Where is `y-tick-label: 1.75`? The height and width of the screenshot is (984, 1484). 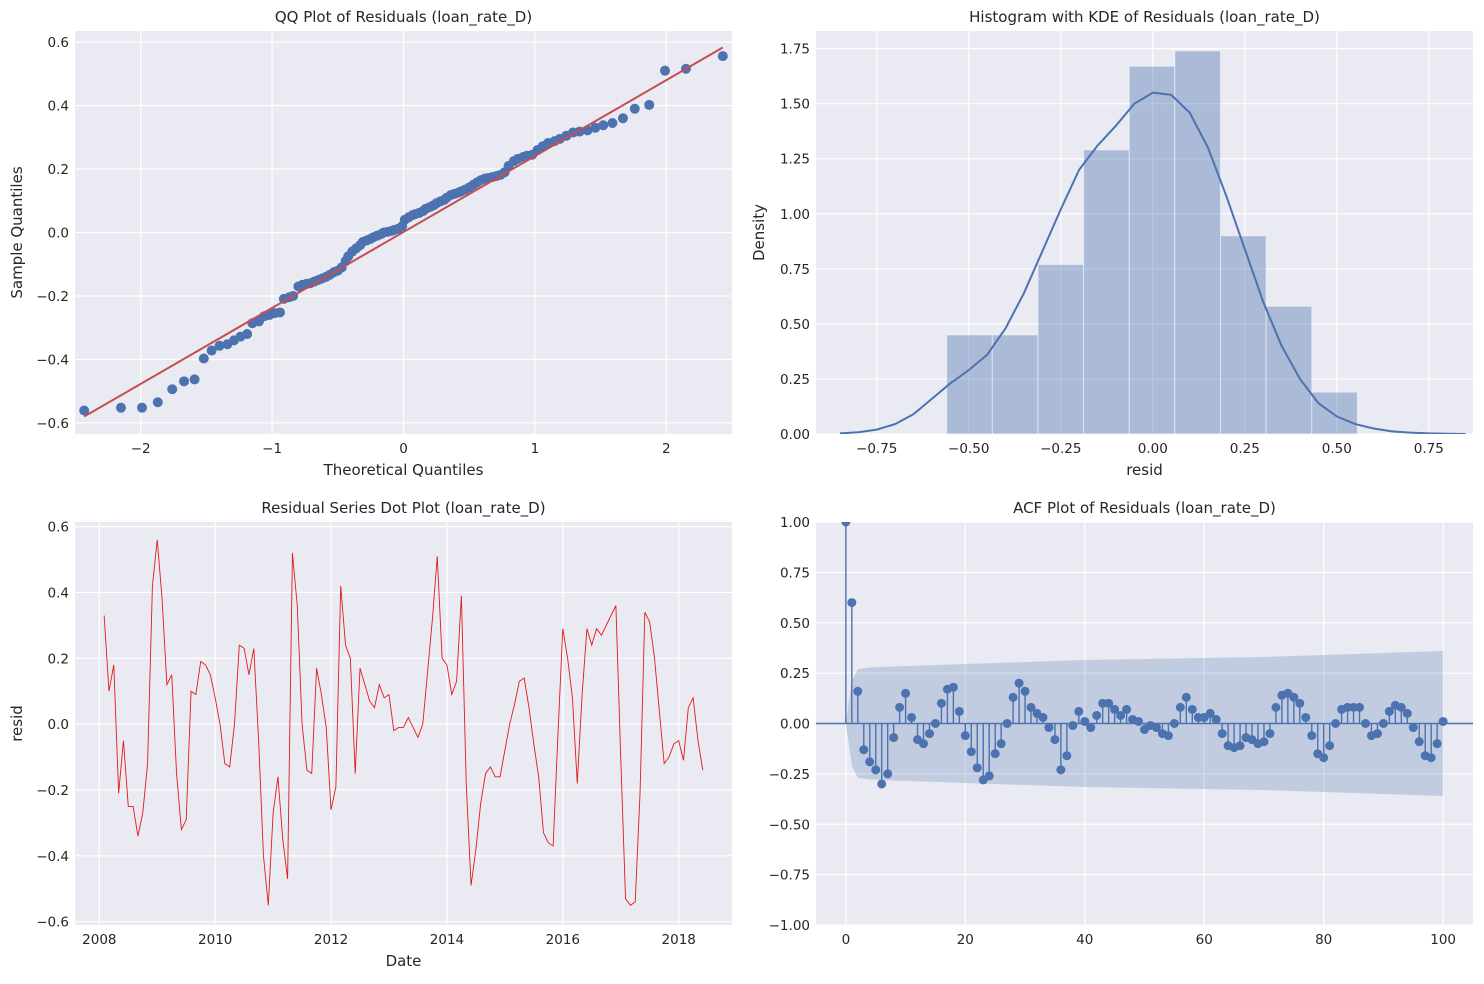
y-tick-label: 1.75 is located at coordinates (795, 50).